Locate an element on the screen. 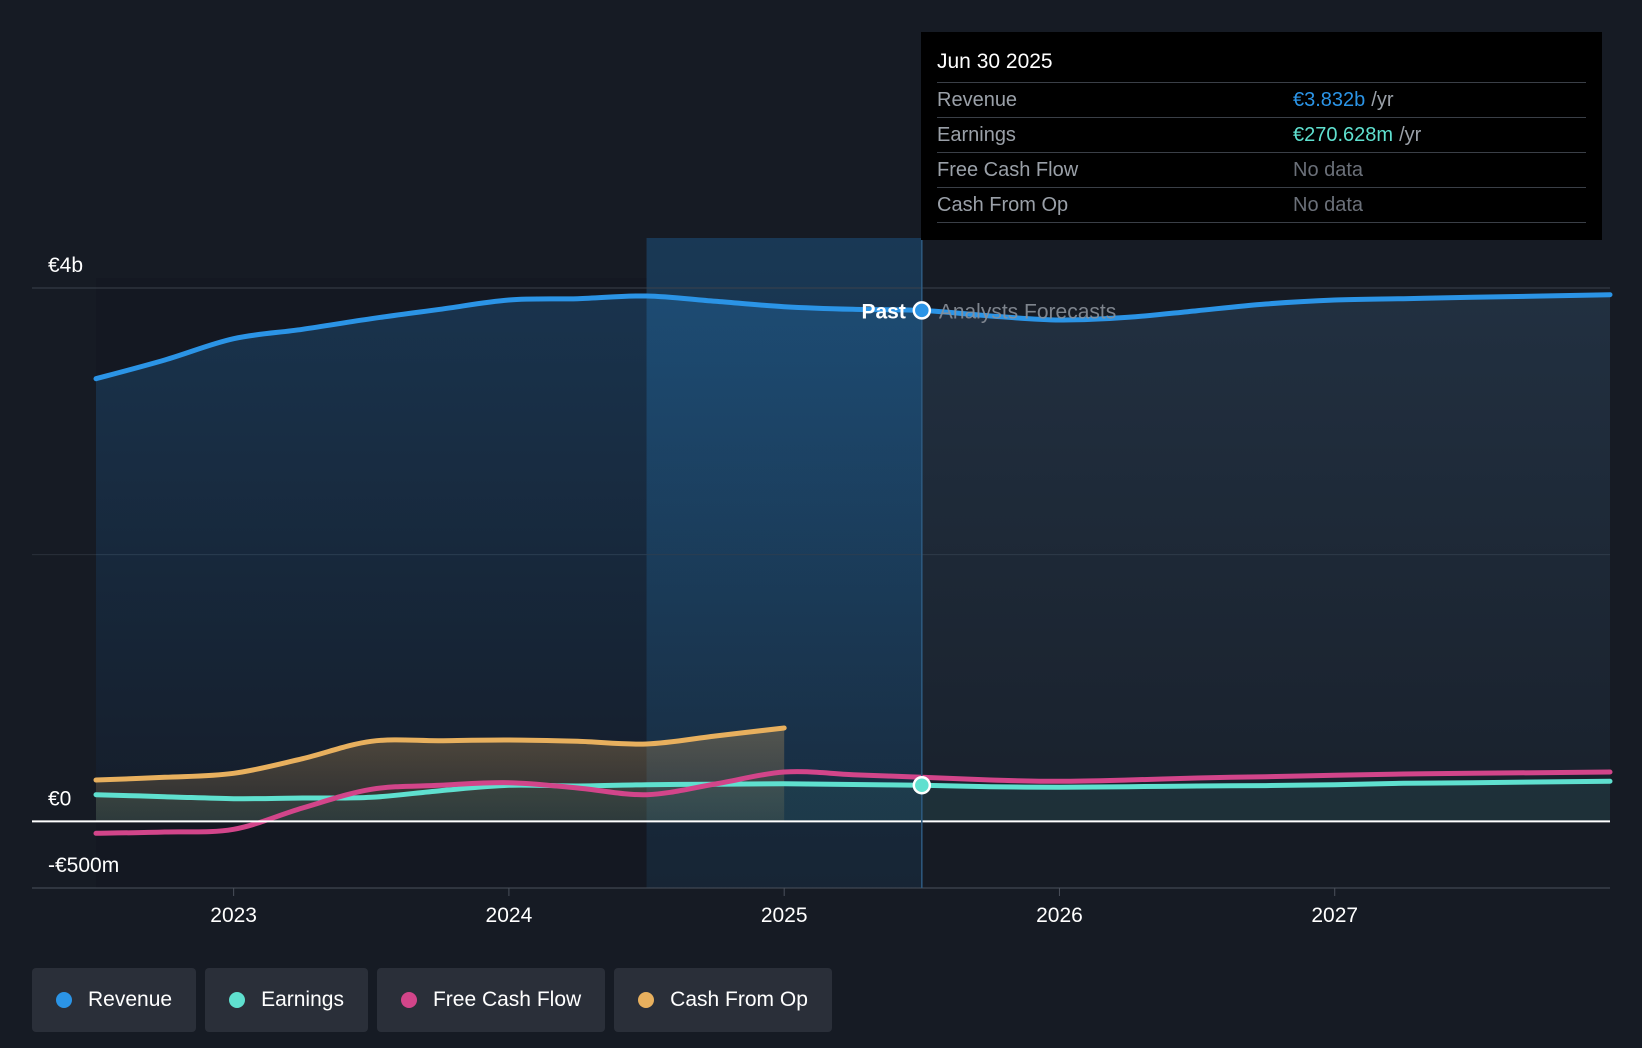 The width and height of the screenshot is (1642, 1048). tooltip-value: €270.628m is located at coordinates (1343, 135).